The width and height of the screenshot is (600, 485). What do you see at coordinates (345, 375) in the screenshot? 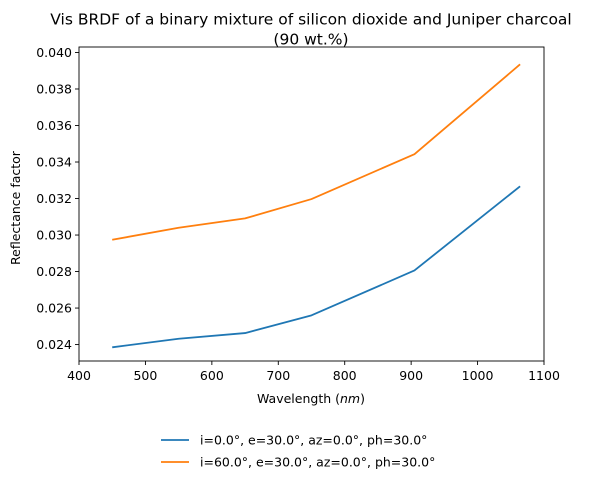
I see `x-tick-label: 800` at bounding box center [345, 375].